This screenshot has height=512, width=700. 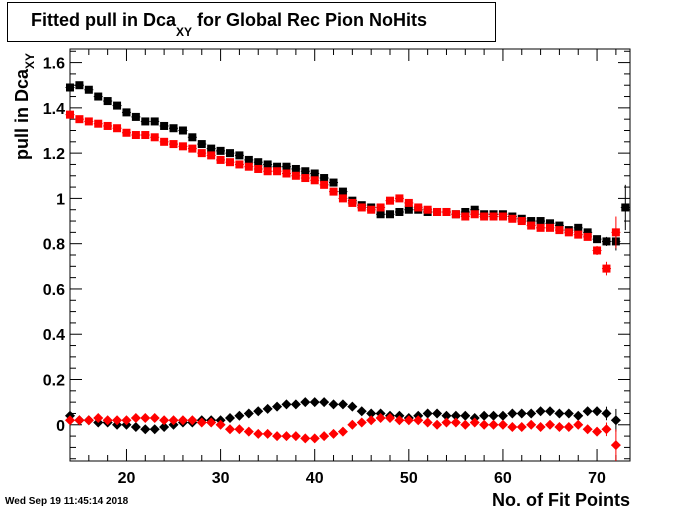 What do you see at coordinates (60, 426) in the screenshot?
I see `y-tick-label: 0` at bounding box center [60, 426].